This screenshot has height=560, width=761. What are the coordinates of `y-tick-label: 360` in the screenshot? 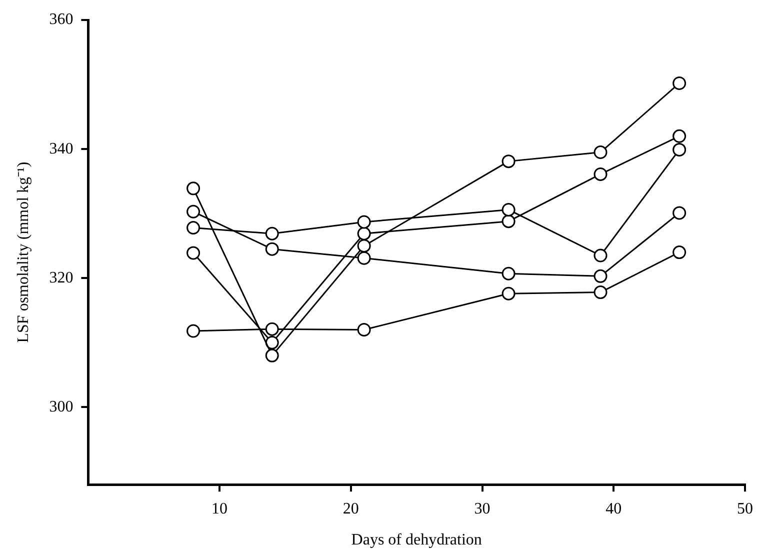 It's located at (61, 19).